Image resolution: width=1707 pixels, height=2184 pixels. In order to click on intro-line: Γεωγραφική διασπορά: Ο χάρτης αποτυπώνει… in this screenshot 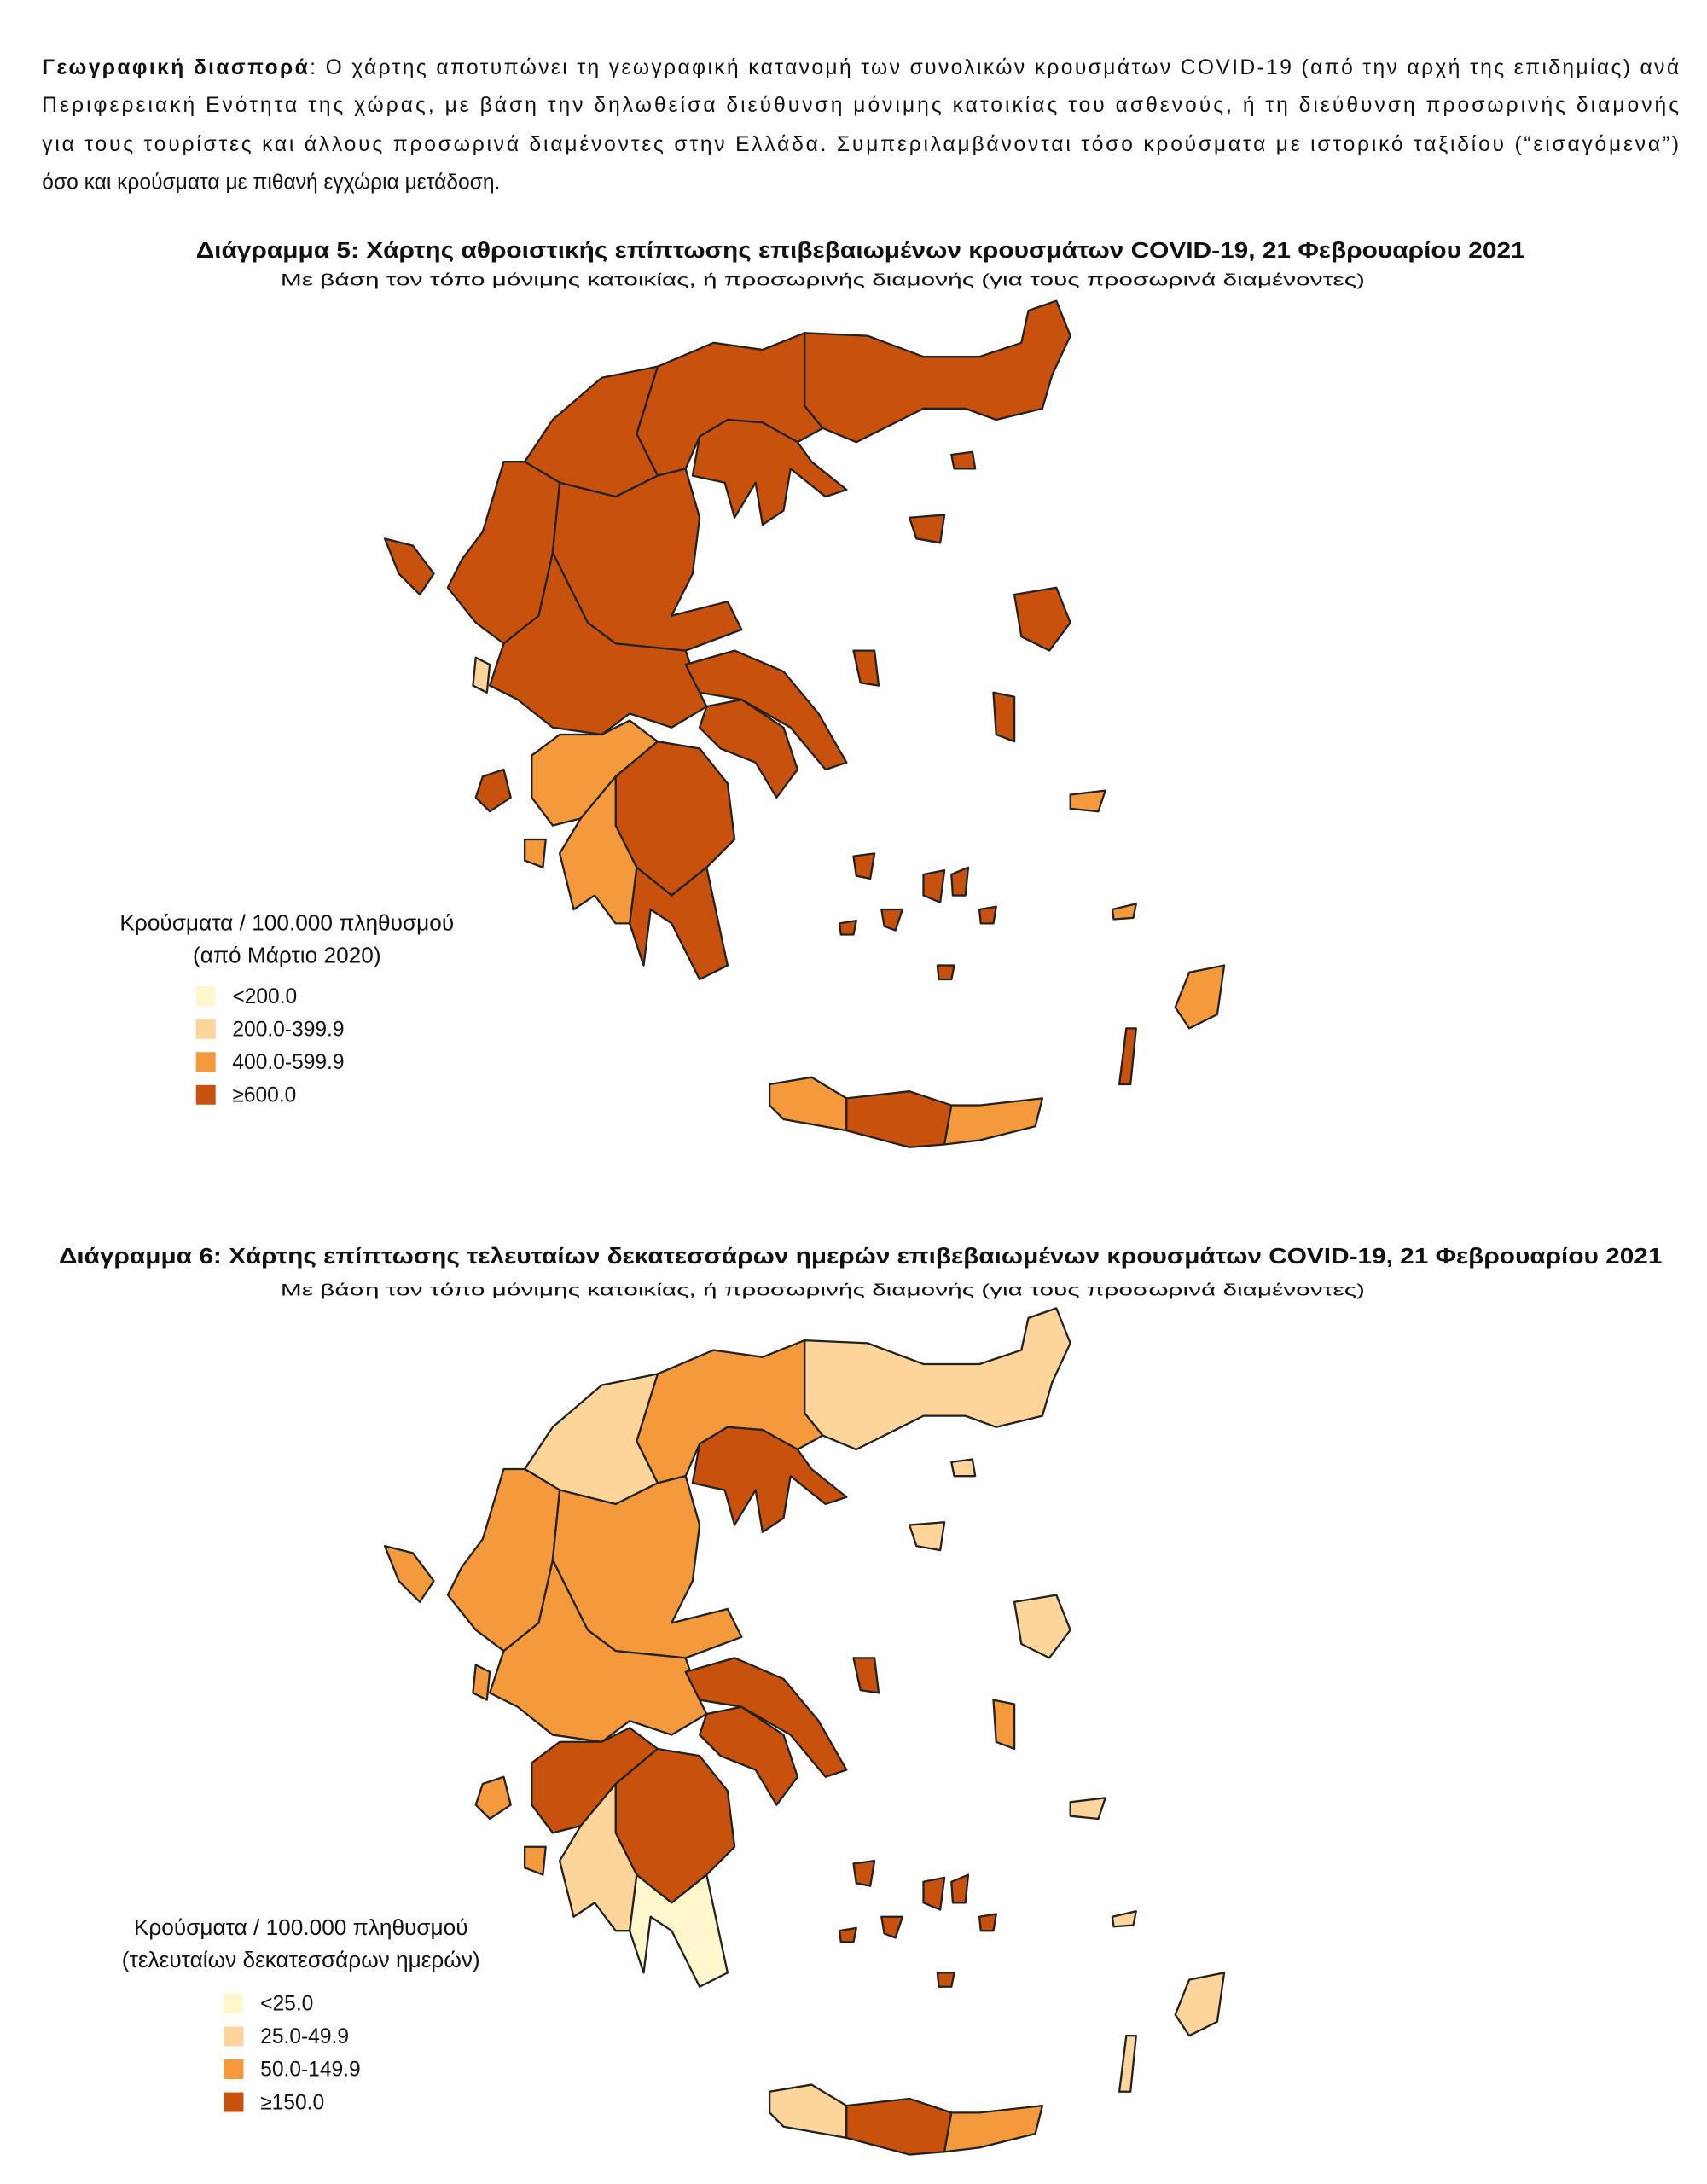, I will do `click(861, 67)`.